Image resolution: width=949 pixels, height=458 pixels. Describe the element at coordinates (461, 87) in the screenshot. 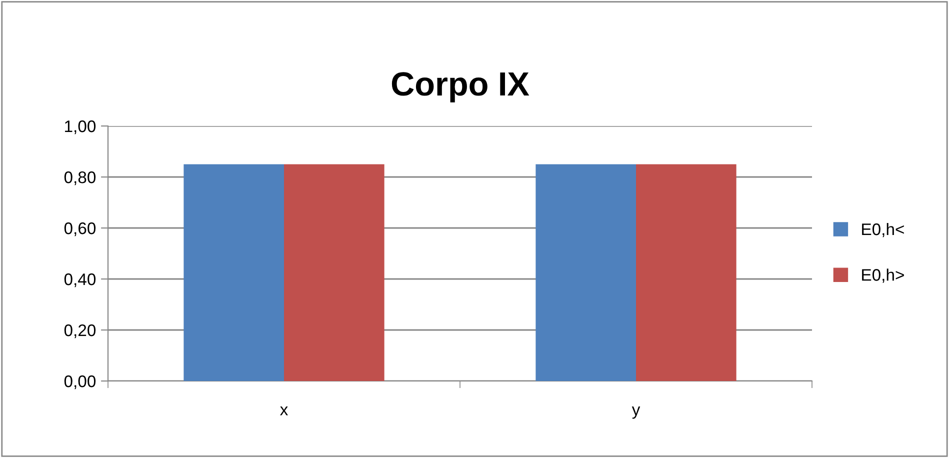

I see `chart-title: Corpo IX` at that location.